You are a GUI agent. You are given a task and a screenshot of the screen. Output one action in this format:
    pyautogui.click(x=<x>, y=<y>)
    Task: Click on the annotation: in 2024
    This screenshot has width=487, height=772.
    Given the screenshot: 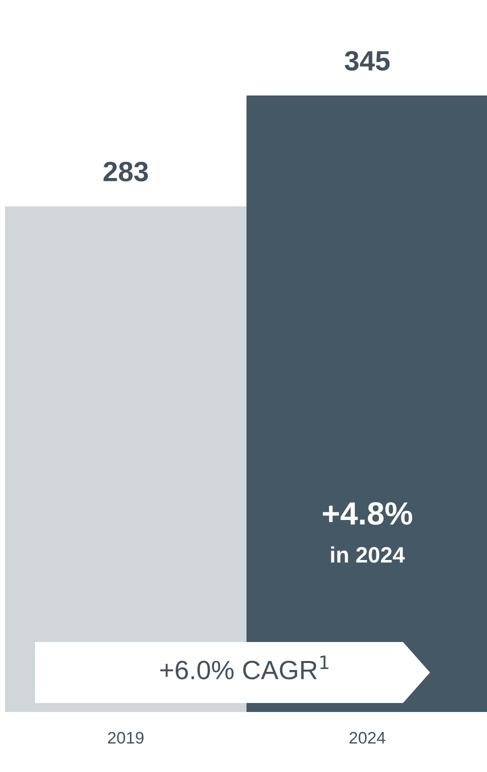 What is the action you would take?
    pyautogui.click(x=368, y=554)
    